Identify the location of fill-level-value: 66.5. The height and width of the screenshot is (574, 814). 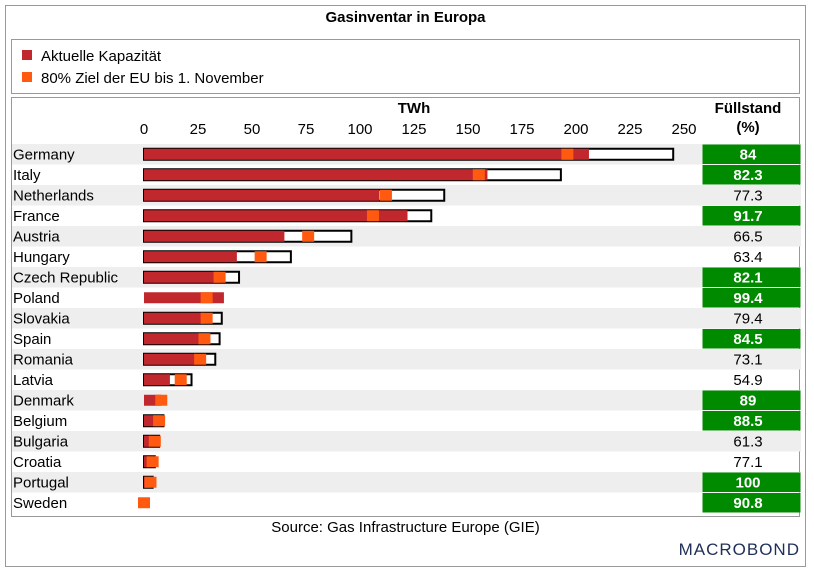
(747, 237).